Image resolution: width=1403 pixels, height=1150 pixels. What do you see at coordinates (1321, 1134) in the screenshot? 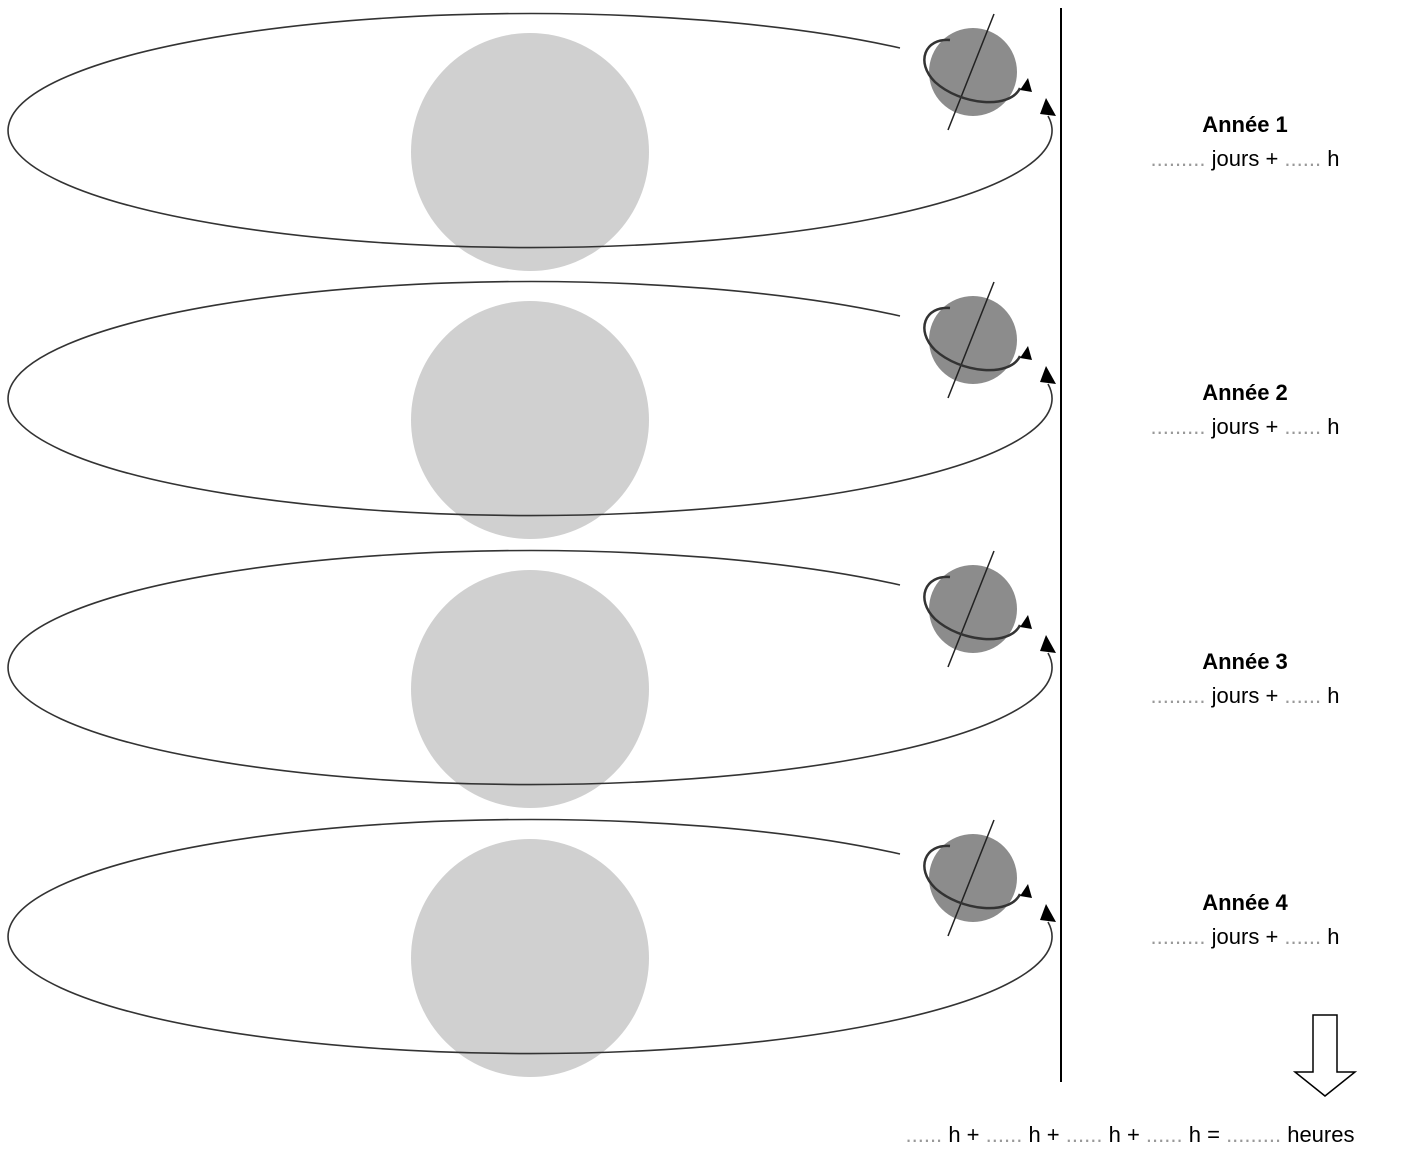
I see `unit: heures` at bounding box center [1321, 1134].